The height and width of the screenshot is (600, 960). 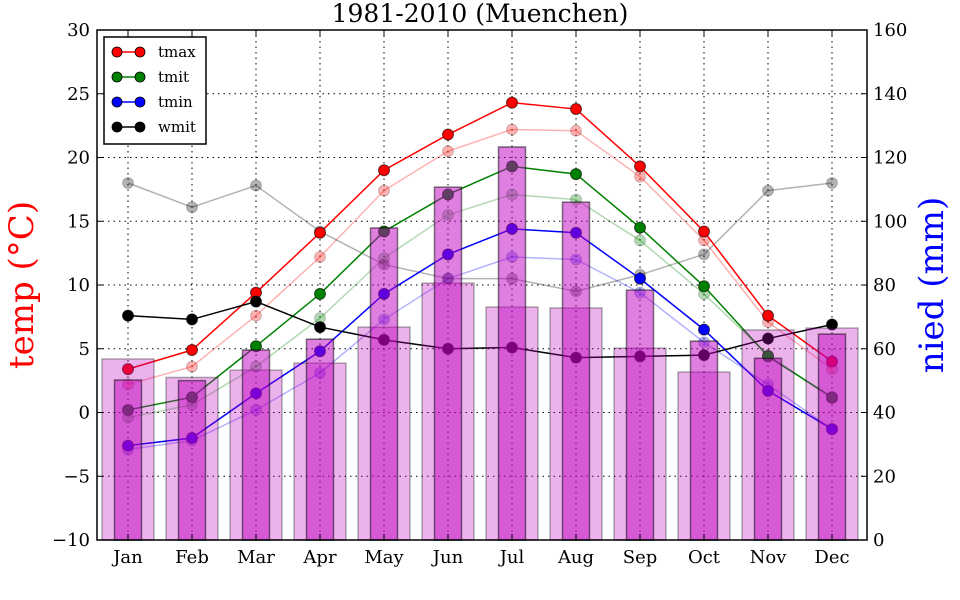 What do you see at coordinates (173, 77) in the screenshot?
I see `legend-label-tmit: tmit` at bounding box center [173, 77].